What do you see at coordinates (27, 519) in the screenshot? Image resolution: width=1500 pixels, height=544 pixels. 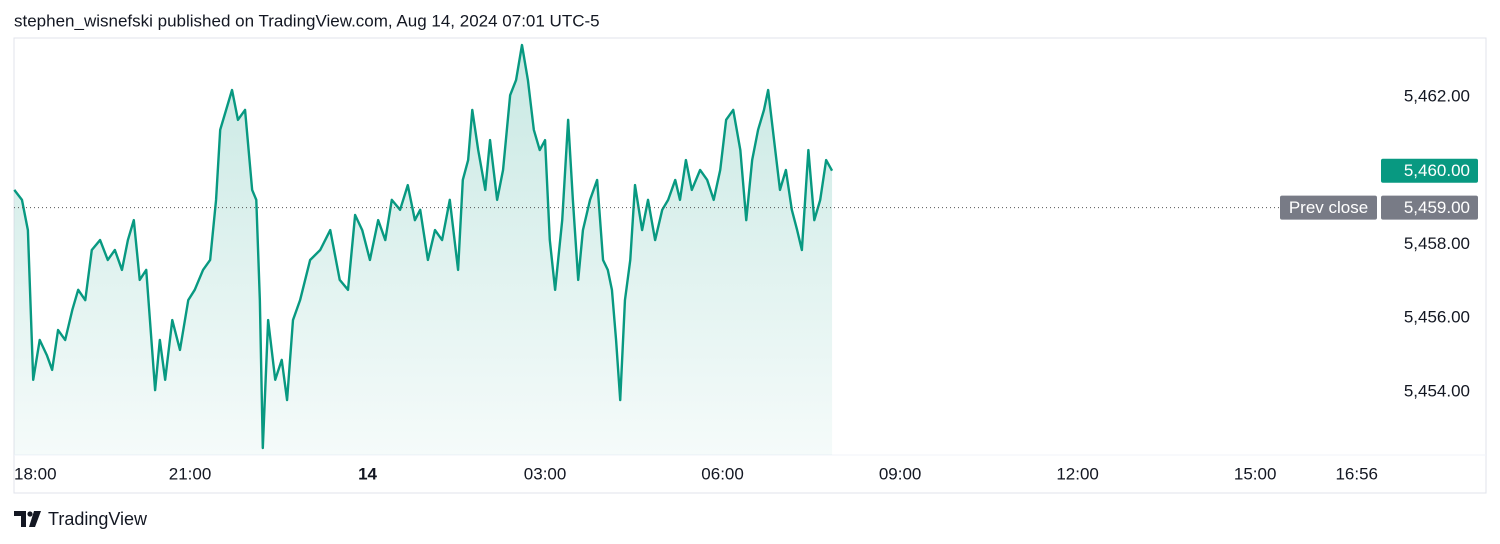 I see `tradingview-logo` at bounding box center [27, 519].